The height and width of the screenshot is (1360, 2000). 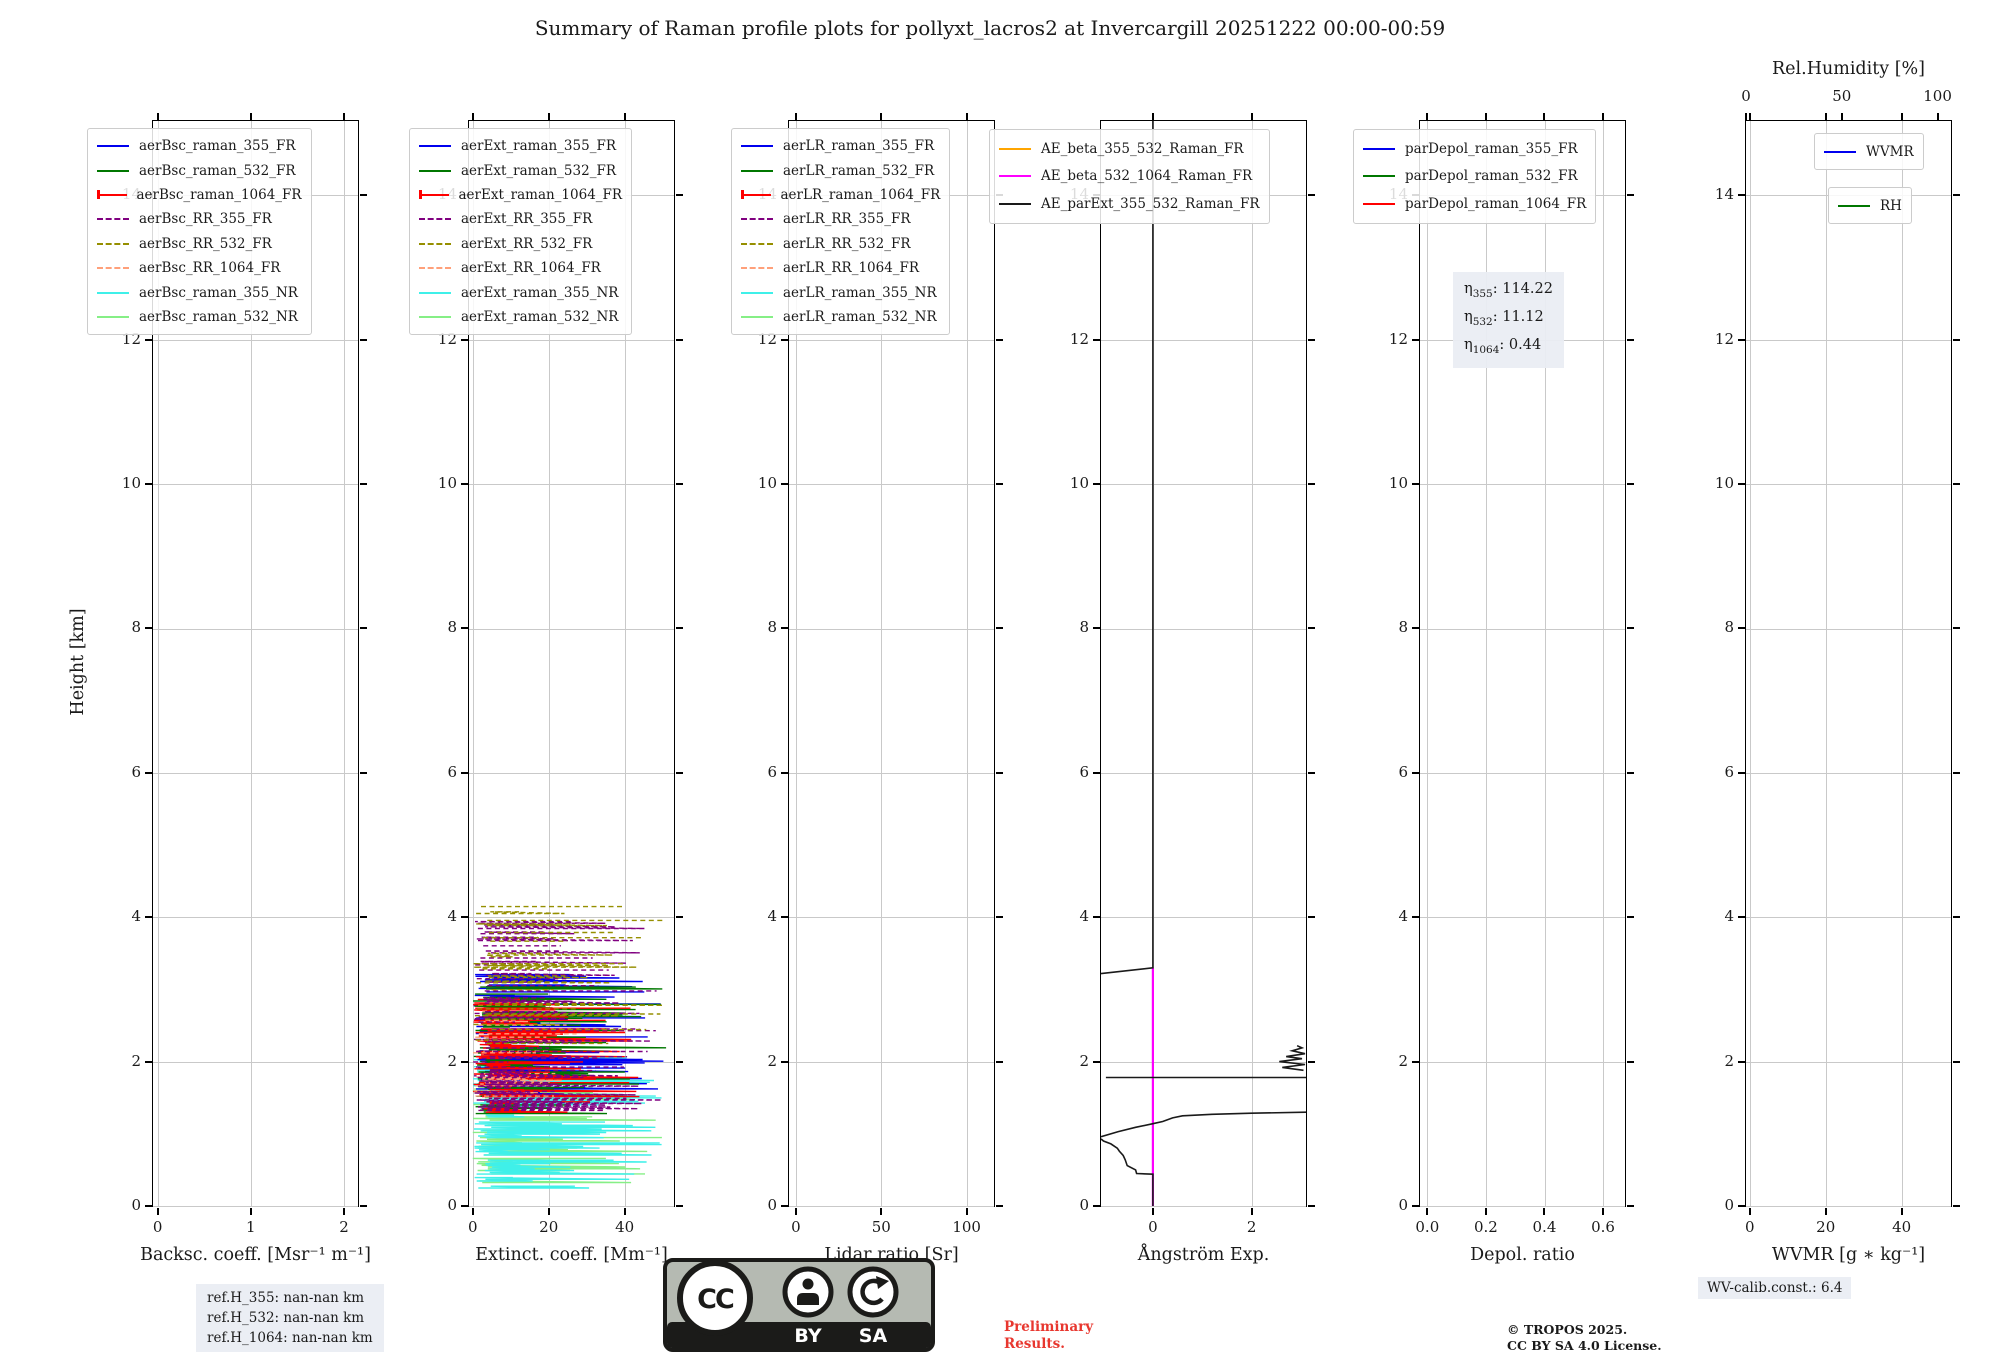 I want to click on top-tick-mark, so click(x=1937, y=116).